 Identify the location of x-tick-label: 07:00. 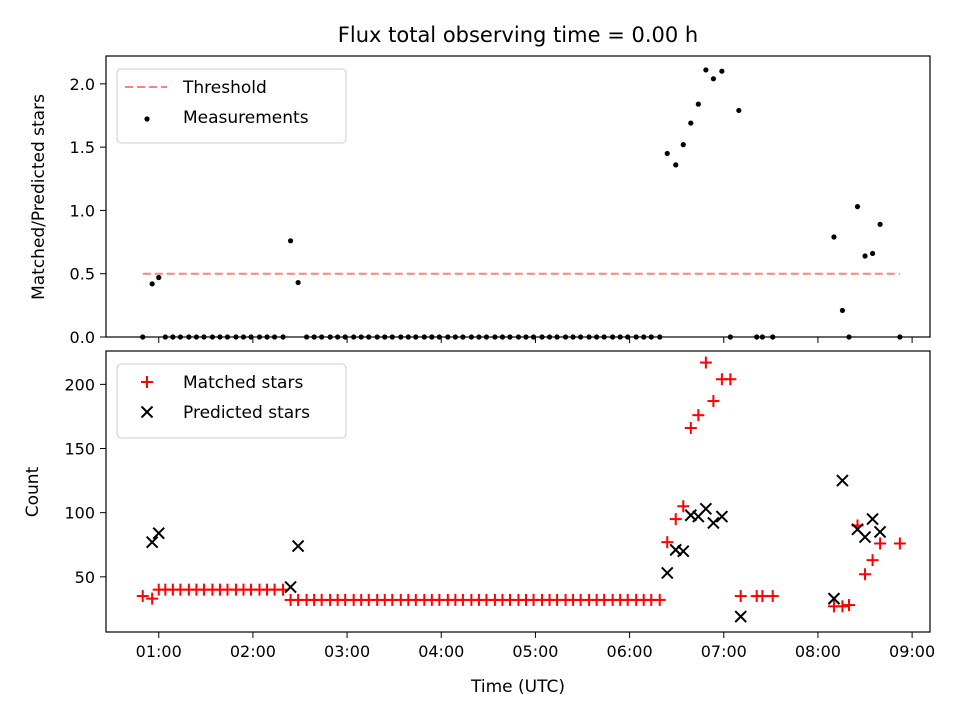
(724, 651).